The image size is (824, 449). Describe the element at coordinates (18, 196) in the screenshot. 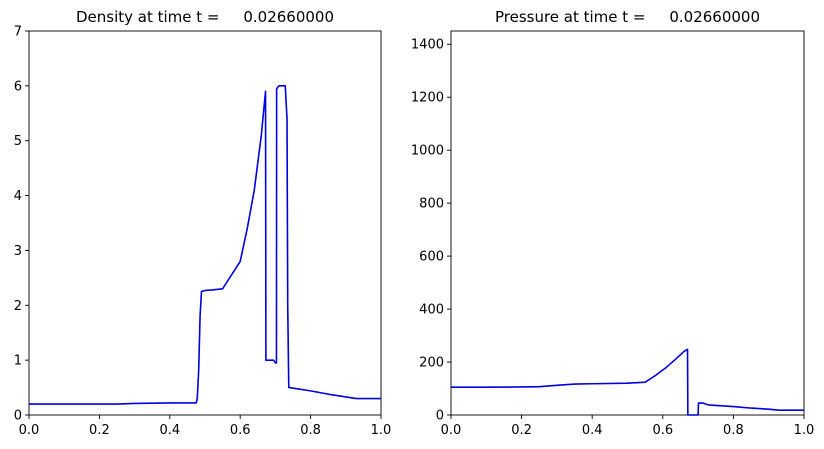

I see `density-y-tick-label: 4` at that location.